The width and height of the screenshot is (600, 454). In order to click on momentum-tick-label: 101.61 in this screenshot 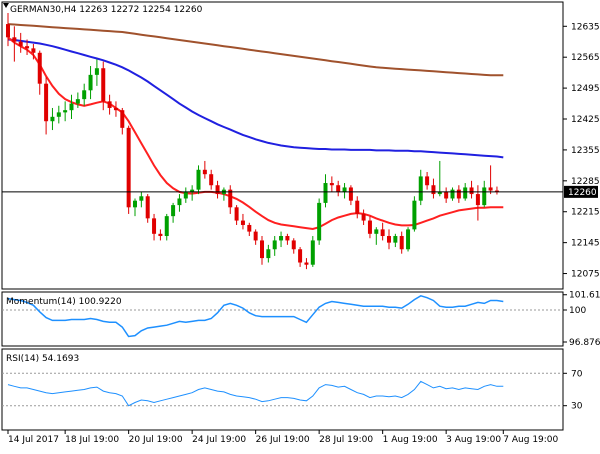, I will do `click(584, 296)`.